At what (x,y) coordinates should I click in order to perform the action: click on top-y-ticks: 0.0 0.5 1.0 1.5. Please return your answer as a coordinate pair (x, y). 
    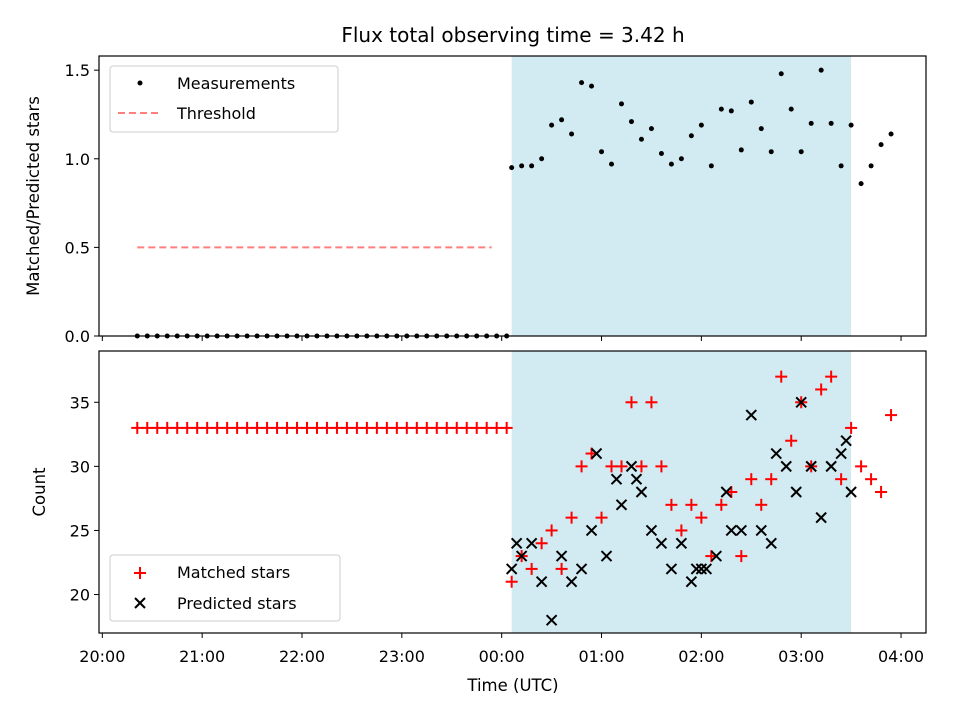
    Looking at the image, I should click on (82, 203).